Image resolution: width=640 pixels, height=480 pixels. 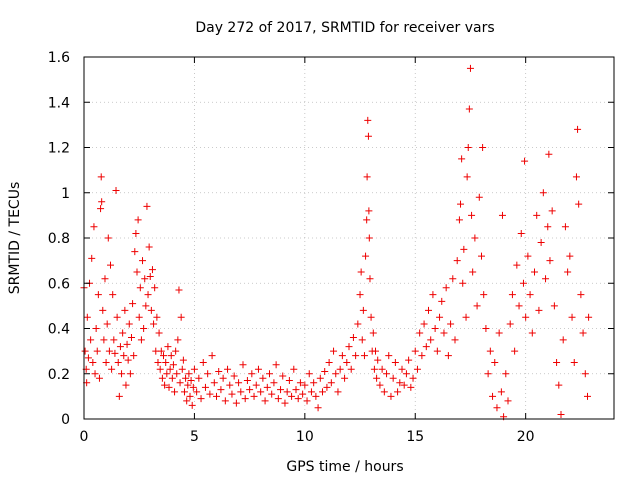 What do you see at coordinates (415, 437) in the screenshot?
I see `x-tick-label: 15` at bounding box center [415, 437].